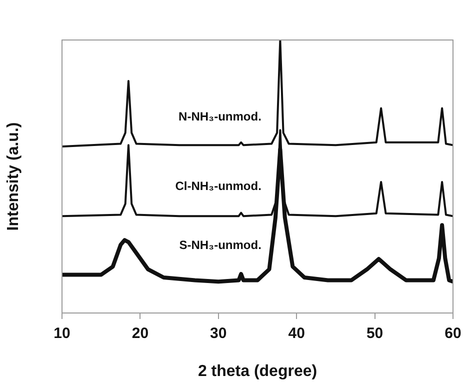 The width and height of the screenshot is (474, 385). What do you see at coordinates (218, 186) in the screenshot?
I see `series-label: Cl-NH₃-unmod.` at bounding box center [218, 186].